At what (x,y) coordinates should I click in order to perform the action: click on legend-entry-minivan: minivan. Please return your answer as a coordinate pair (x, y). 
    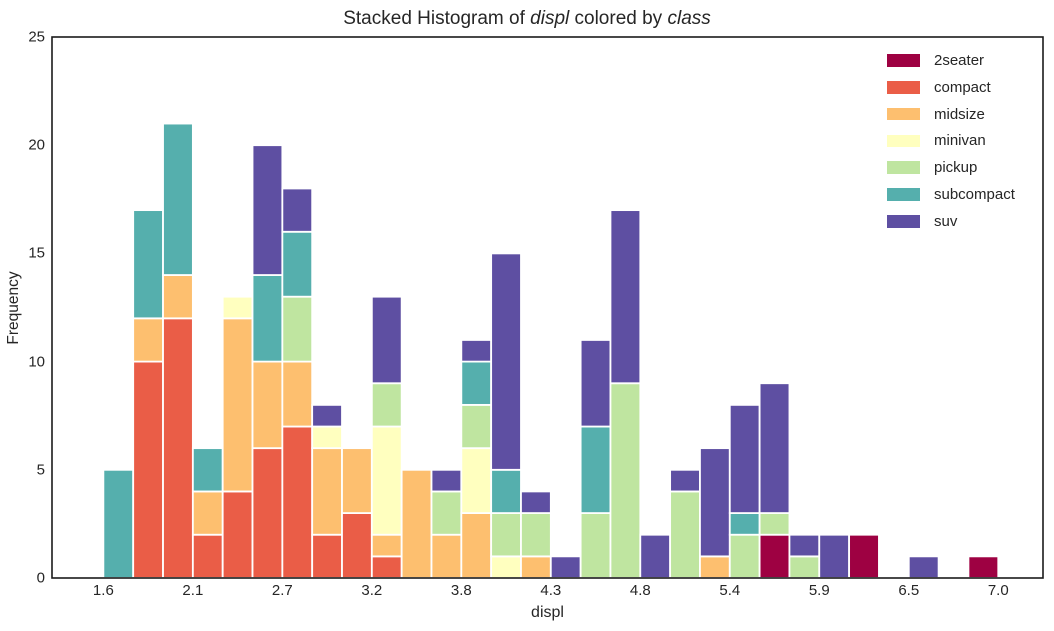
    Looking at the image, I should click on (936, 140).